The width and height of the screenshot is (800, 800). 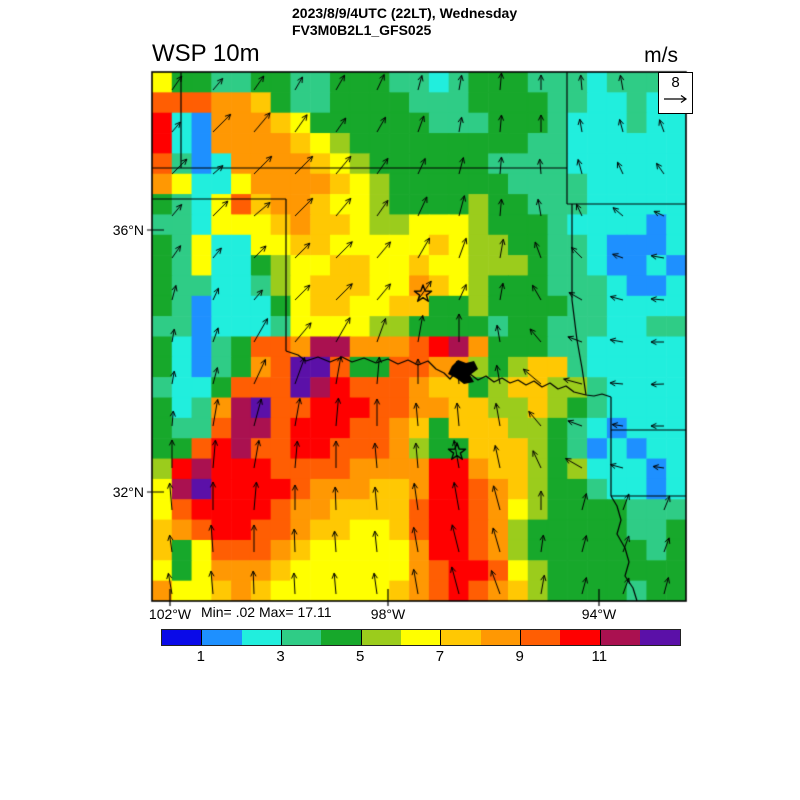 I want to click on x-axis-tick-label: 102°W, so click(x=170, y=614).